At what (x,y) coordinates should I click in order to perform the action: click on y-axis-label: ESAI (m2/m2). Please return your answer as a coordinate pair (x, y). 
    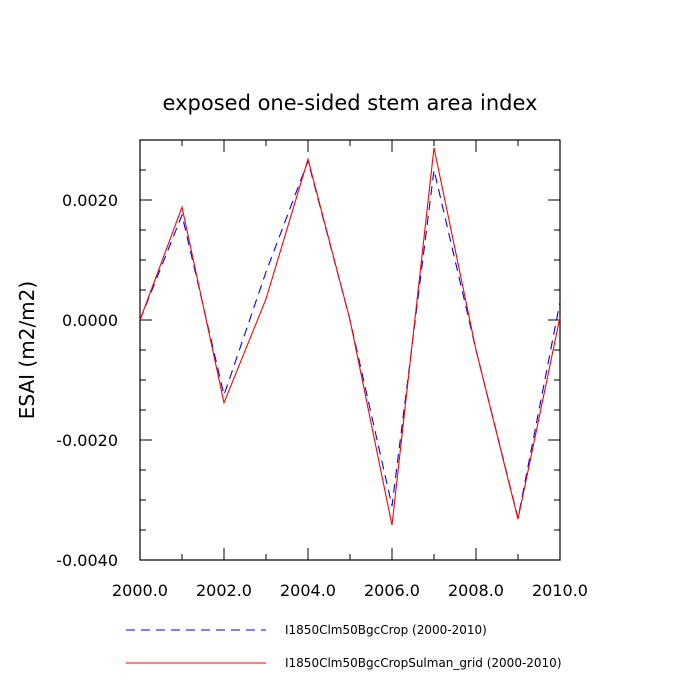
    Looking at the image, I should click on (27, 350).